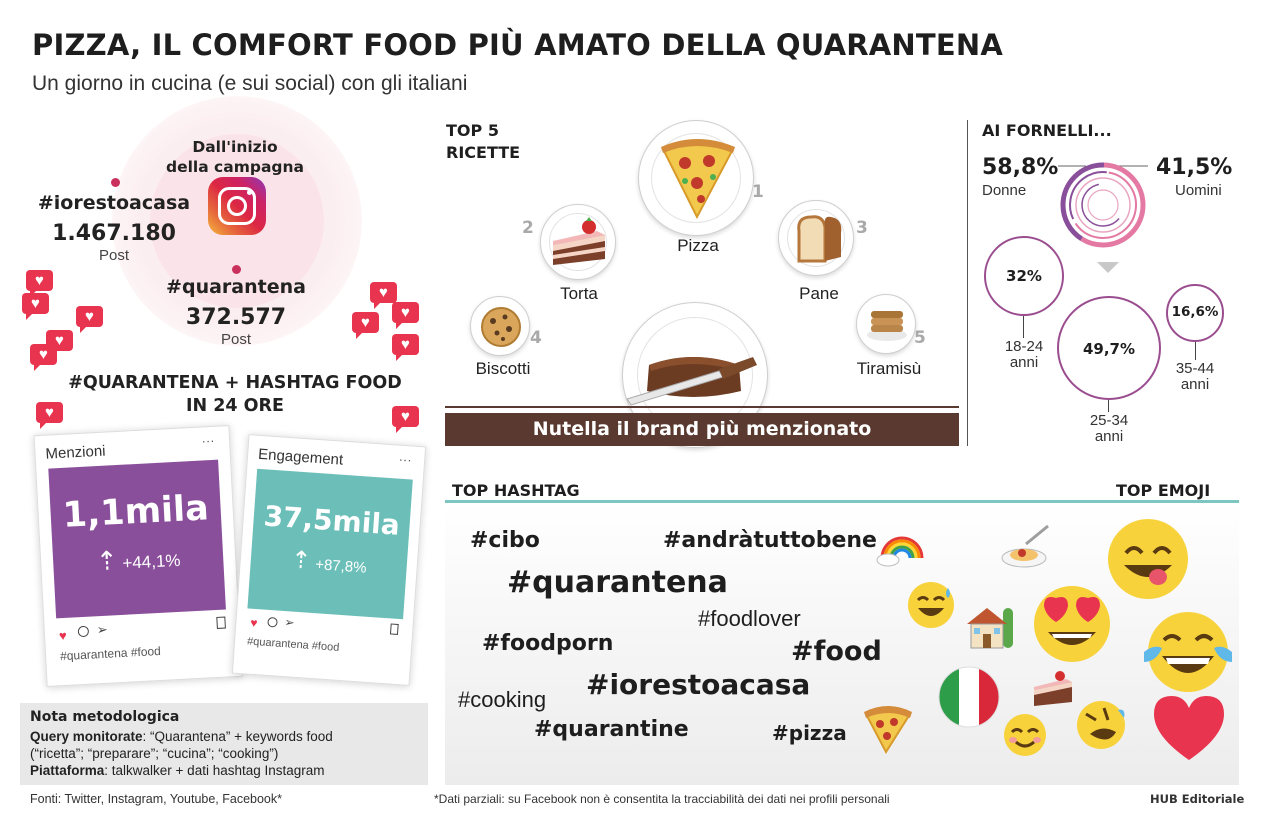  What do you see at coordinates (516, 490) in the screenshot?
I see `top-hashtag-title: TOP HASHTAG` at bounding box center [516, 490].